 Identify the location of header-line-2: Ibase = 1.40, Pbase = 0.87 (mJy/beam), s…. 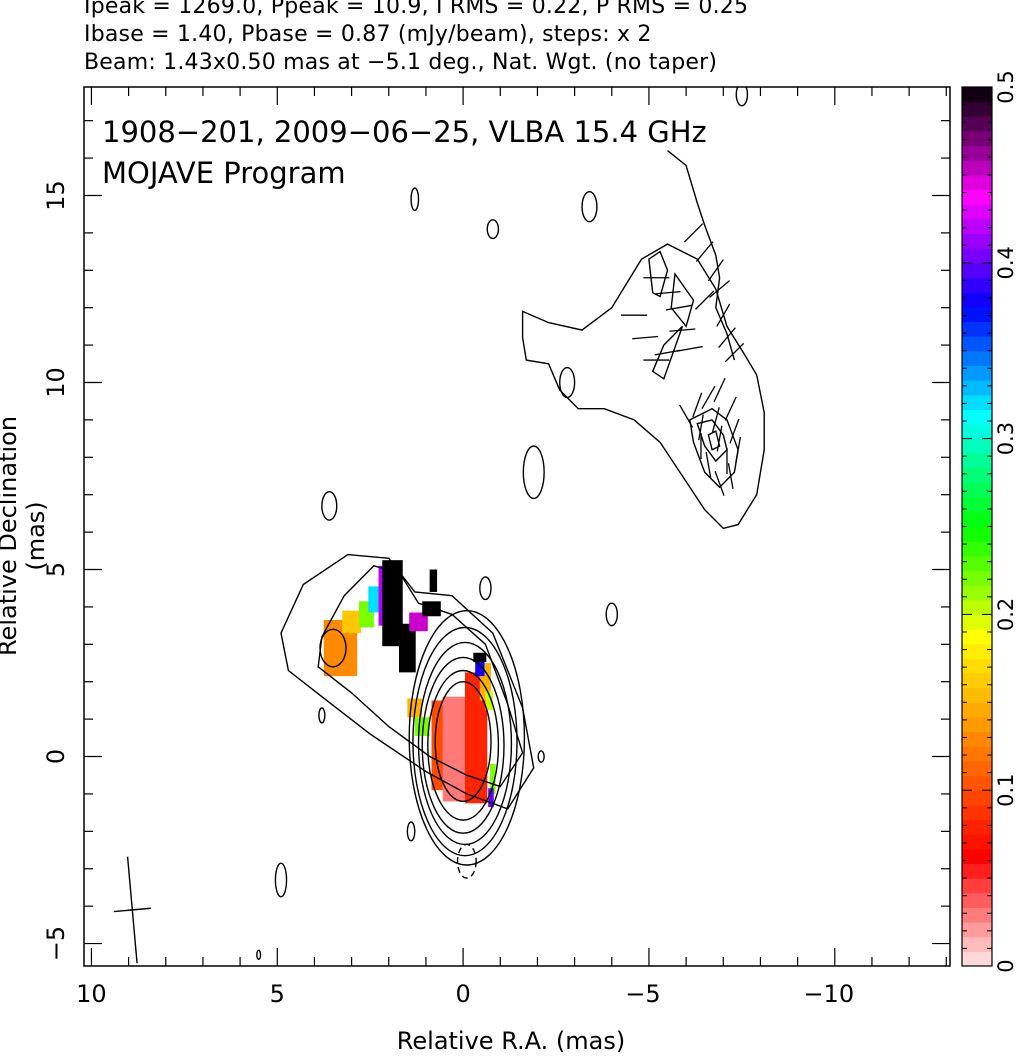
(368, 34).